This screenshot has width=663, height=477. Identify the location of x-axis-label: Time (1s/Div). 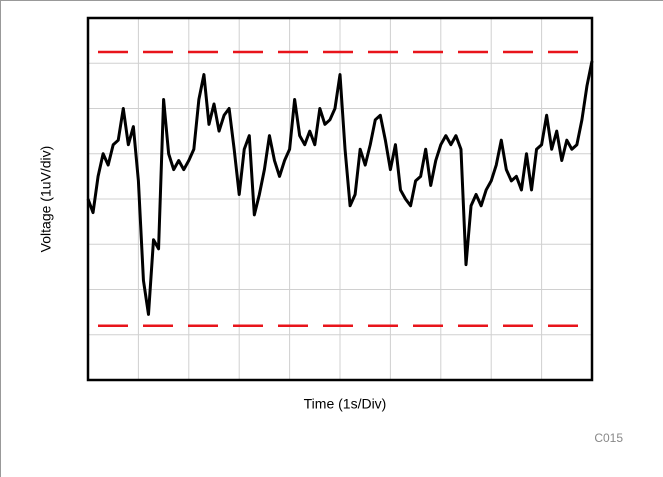
(345, 404).